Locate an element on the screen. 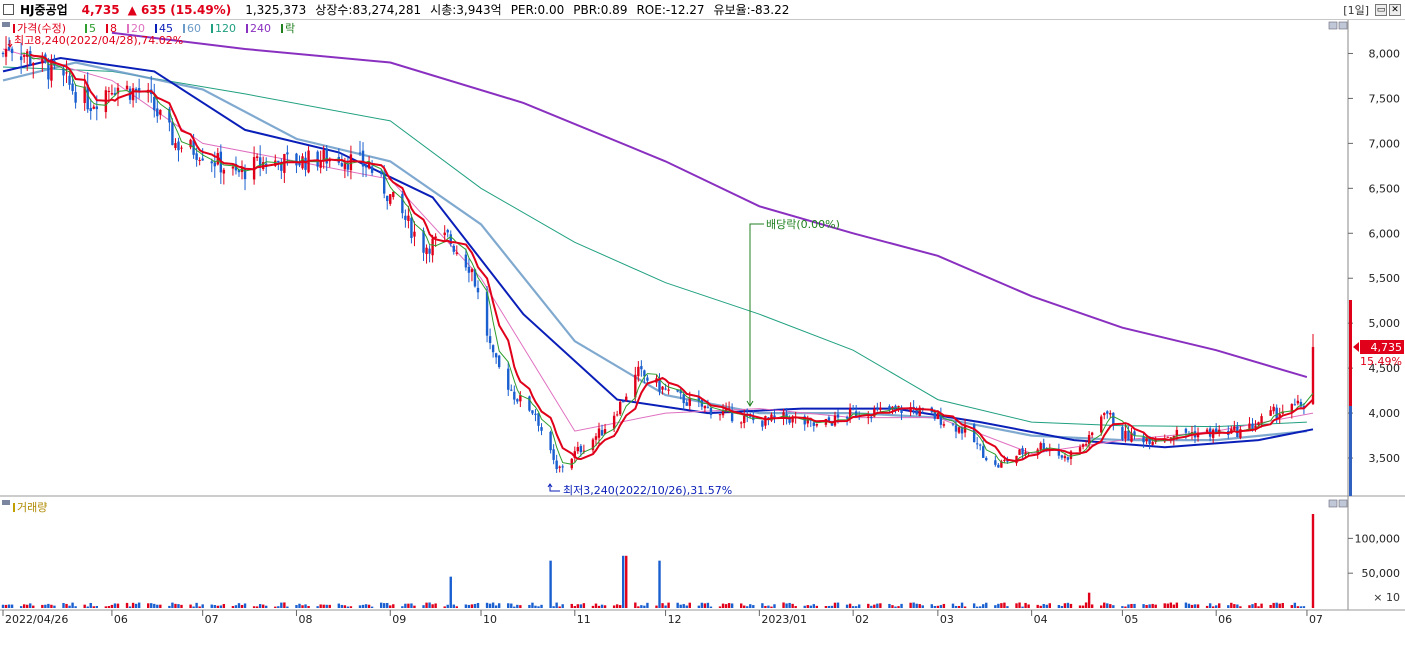 The width and height of the screenshot is (1405, 648). legend-price-label: 가격(수정) is located at coordinates (41, 28).